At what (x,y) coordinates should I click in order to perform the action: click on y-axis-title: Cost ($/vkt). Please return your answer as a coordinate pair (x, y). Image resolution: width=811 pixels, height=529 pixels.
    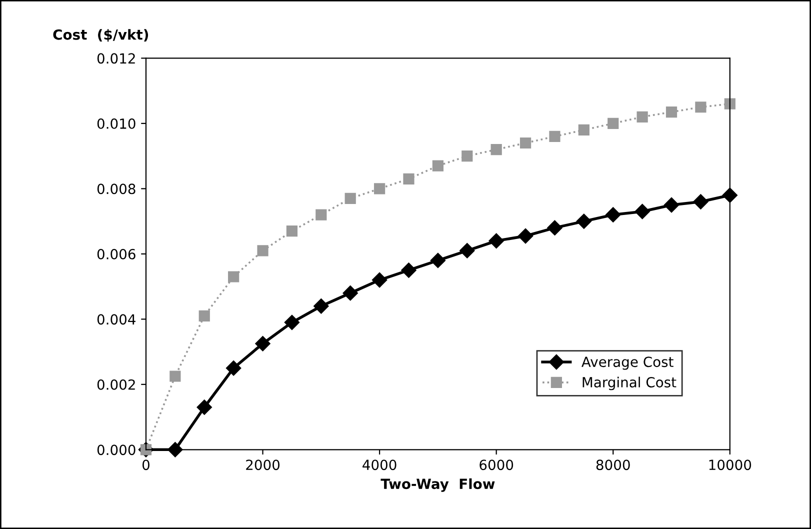
    Looking at the image, I should click on (100, 35).